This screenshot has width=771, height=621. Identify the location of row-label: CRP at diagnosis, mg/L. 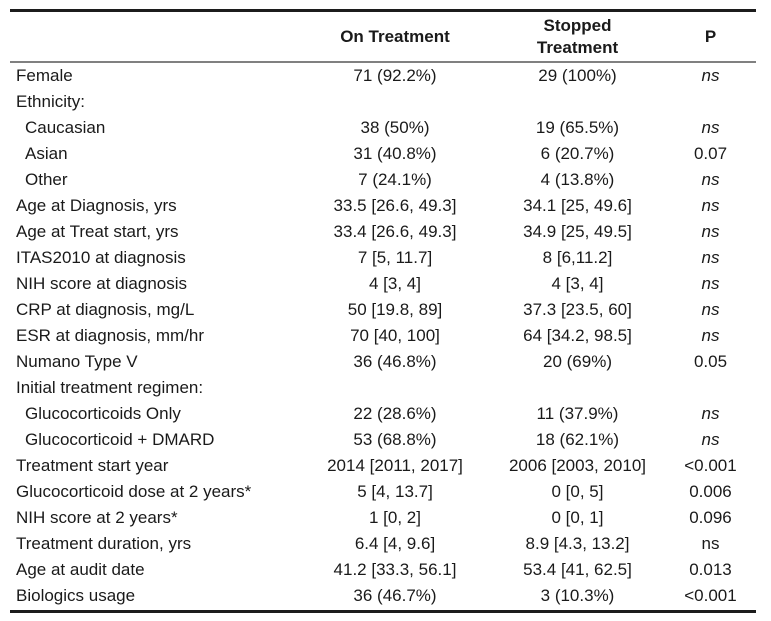
(105, 309).